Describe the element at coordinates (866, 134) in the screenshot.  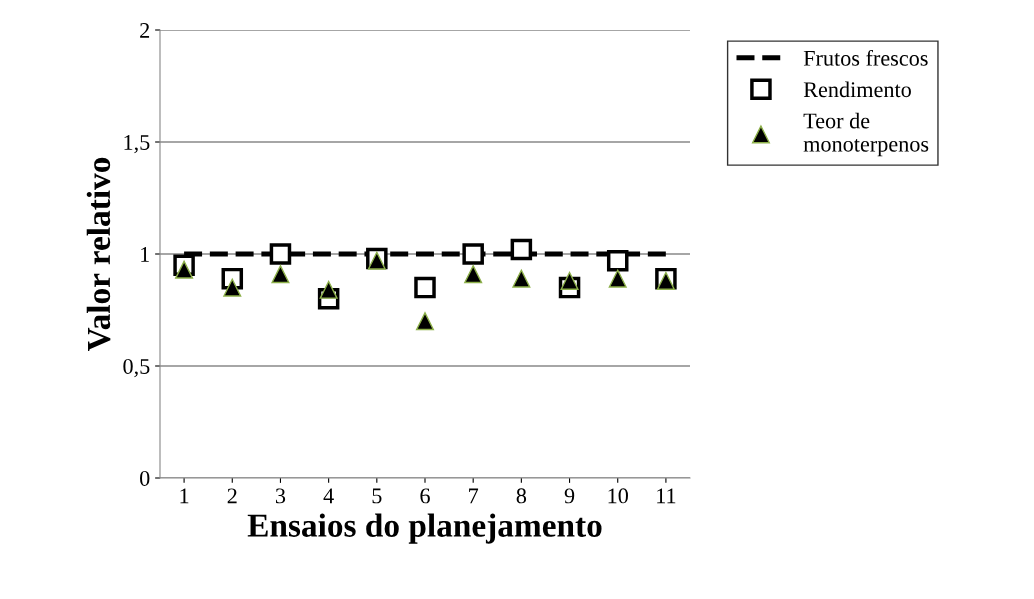
I see `legend-label: Teor de monoterpenos` at that location.